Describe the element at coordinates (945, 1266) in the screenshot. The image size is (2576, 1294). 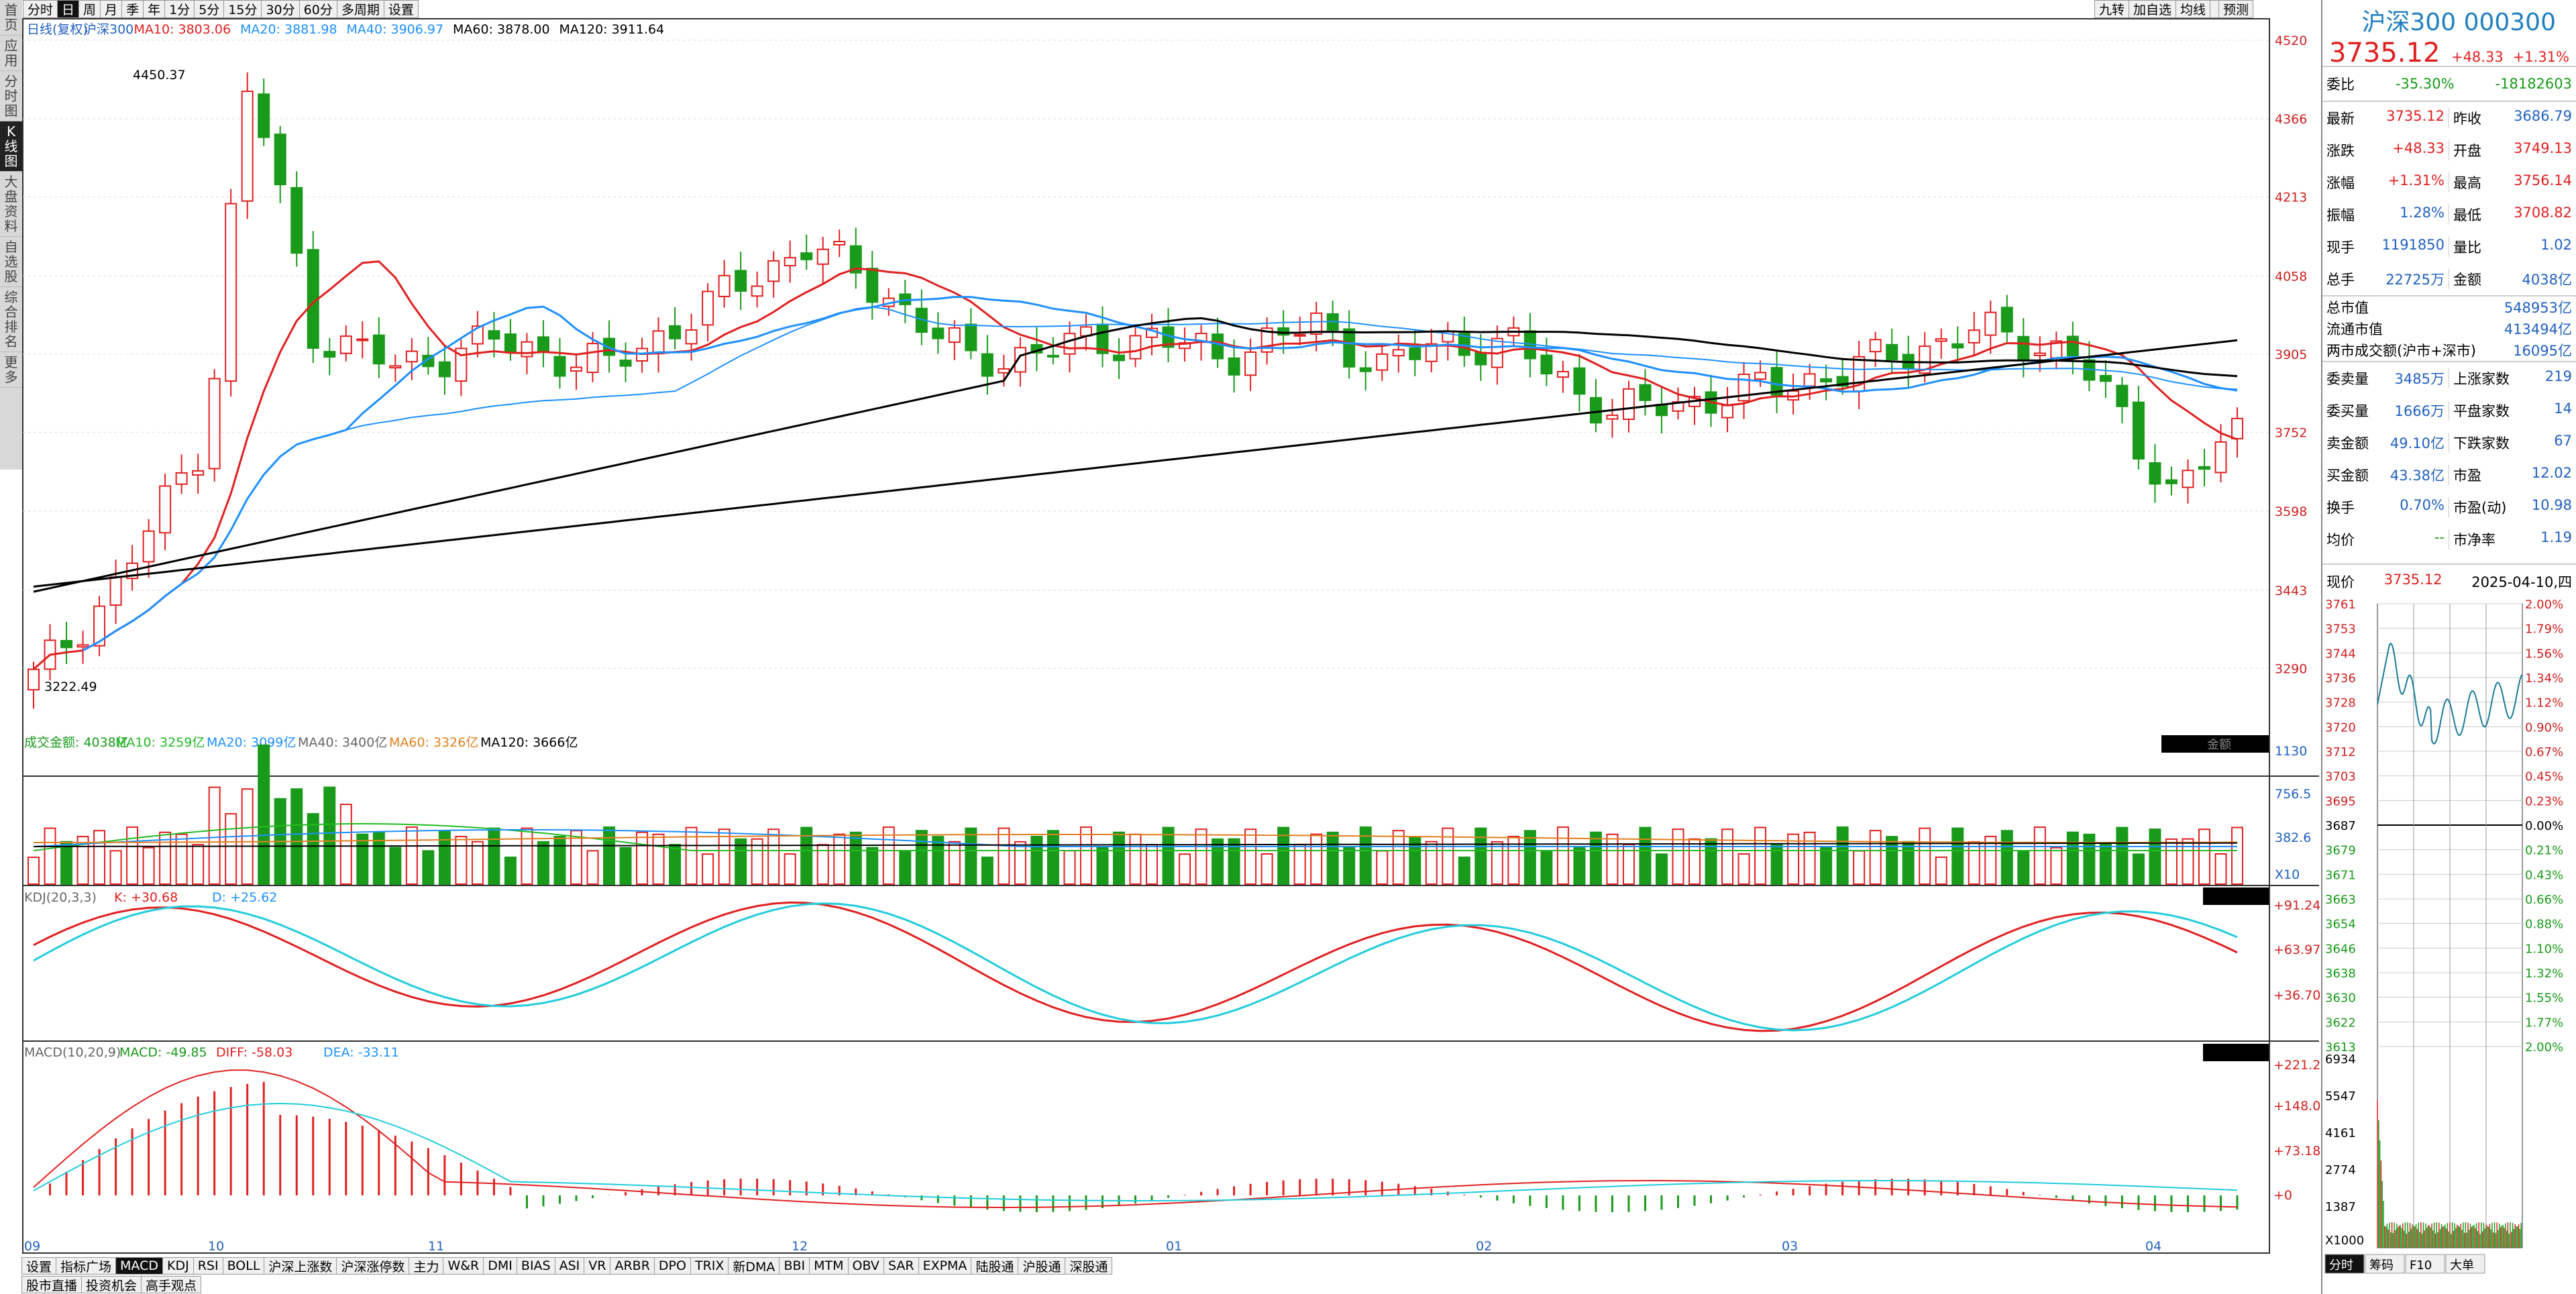
I see `ind-tab-22: EXPMA` at that location.